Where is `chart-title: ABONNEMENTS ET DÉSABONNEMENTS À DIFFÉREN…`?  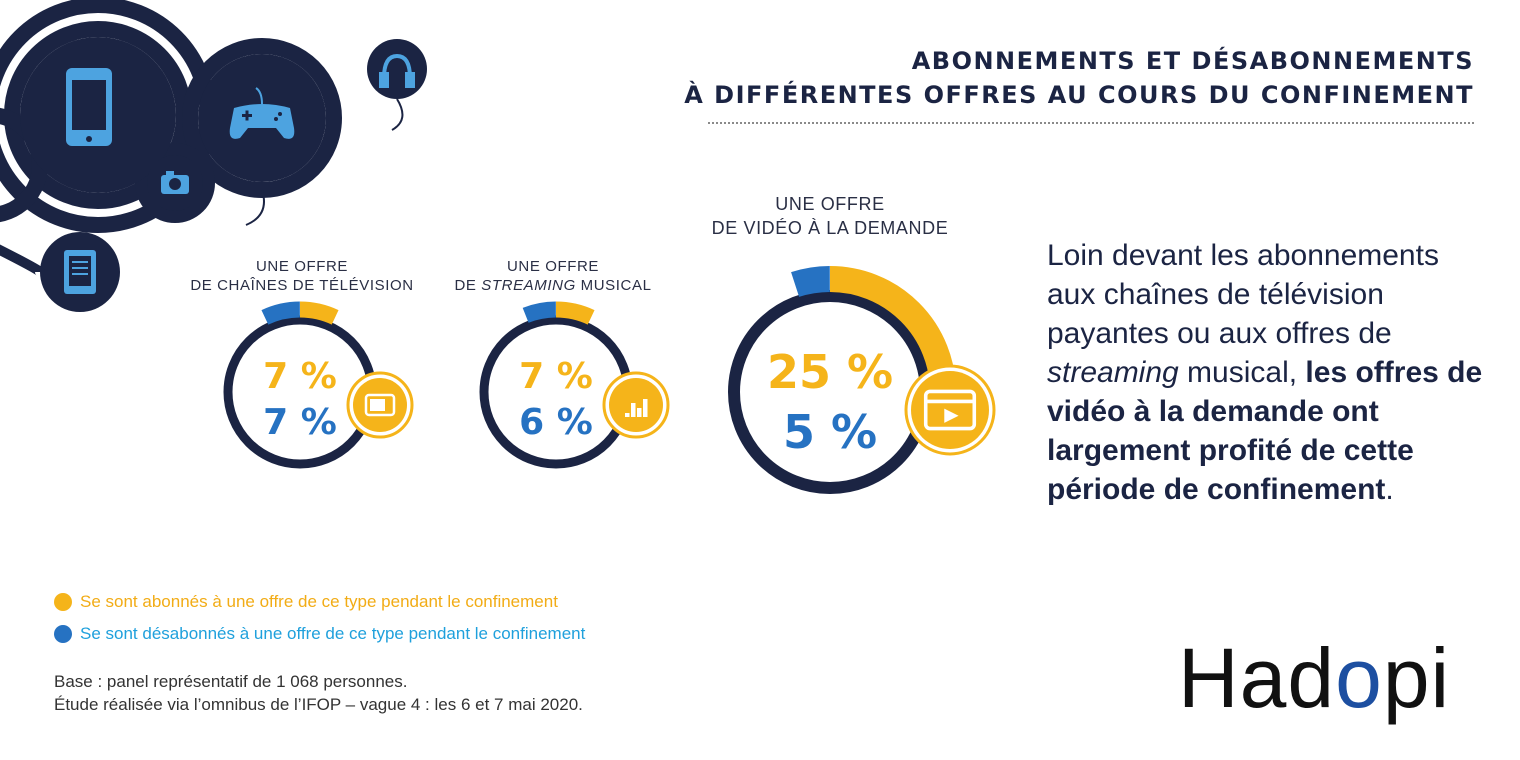
chart-title: ABONNEMENTS ET DÉSABONNEMENTS À DIFFÉREN… is located at coordinates (1079, 84).